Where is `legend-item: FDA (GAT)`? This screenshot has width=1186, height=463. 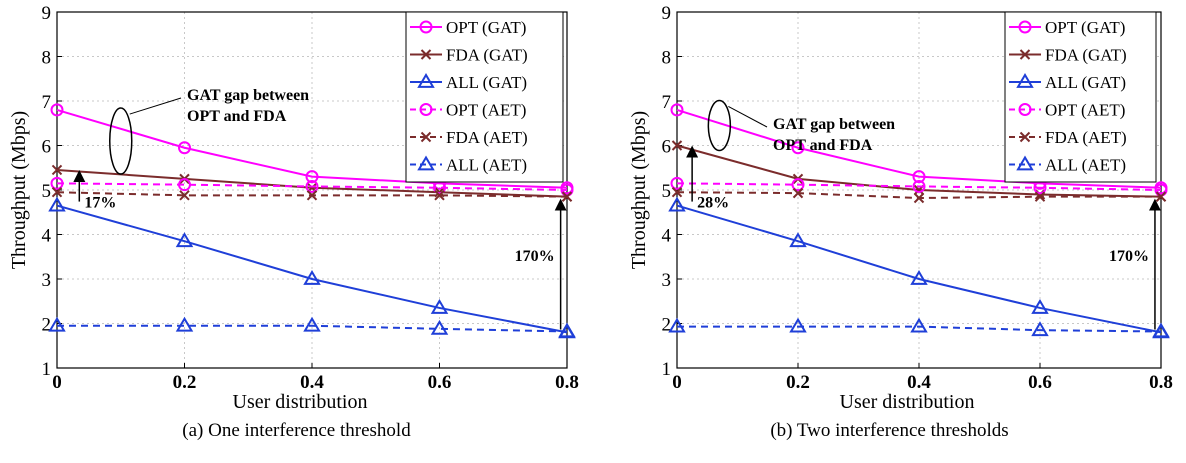
legend-item: FDA (GAT) is located at coordinates (469, 55).